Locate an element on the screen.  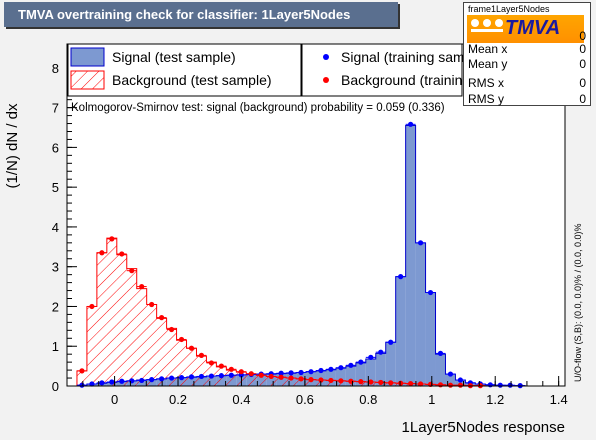
x-tick-label: 1.2 is located at coordinates (495, 399).